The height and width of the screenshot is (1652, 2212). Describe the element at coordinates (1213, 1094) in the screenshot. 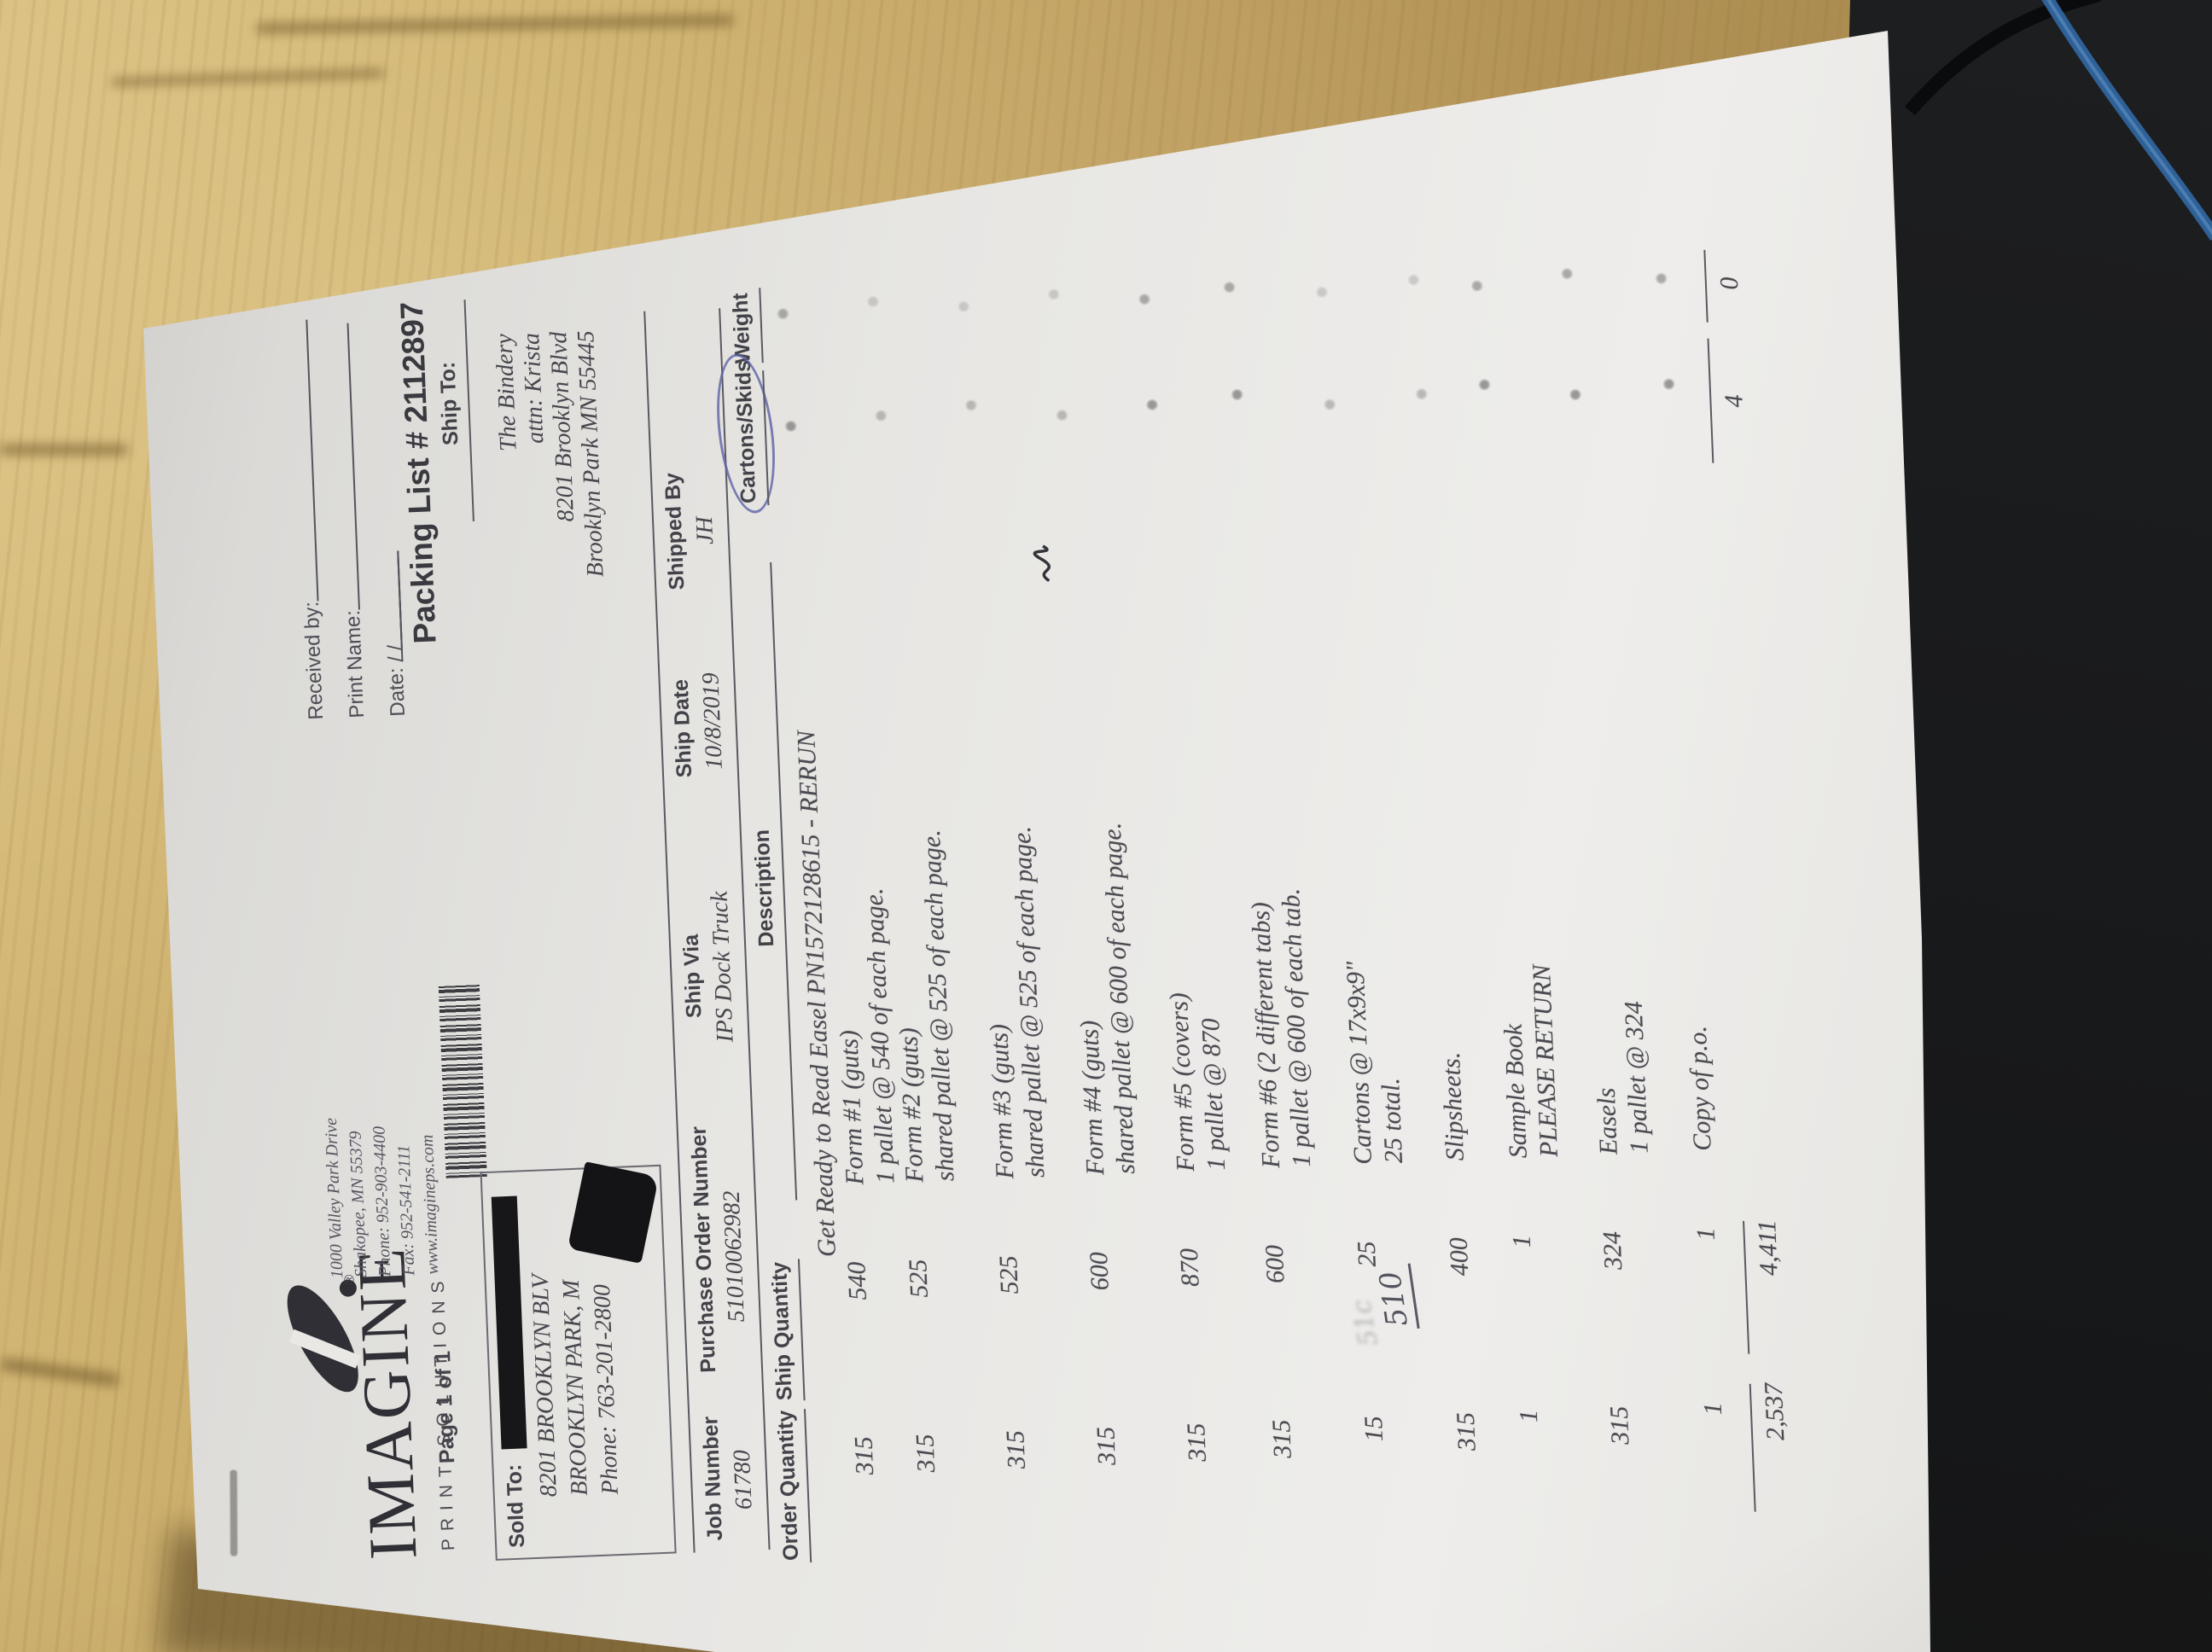

I see `description-line: 1 pallet @ 870` at that location.